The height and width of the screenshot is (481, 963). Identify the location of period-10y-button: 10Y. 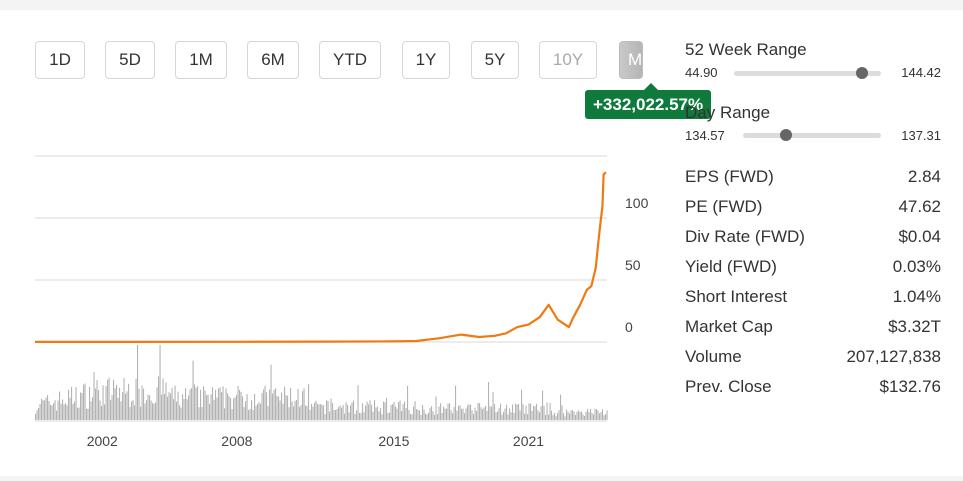
(568, 60).